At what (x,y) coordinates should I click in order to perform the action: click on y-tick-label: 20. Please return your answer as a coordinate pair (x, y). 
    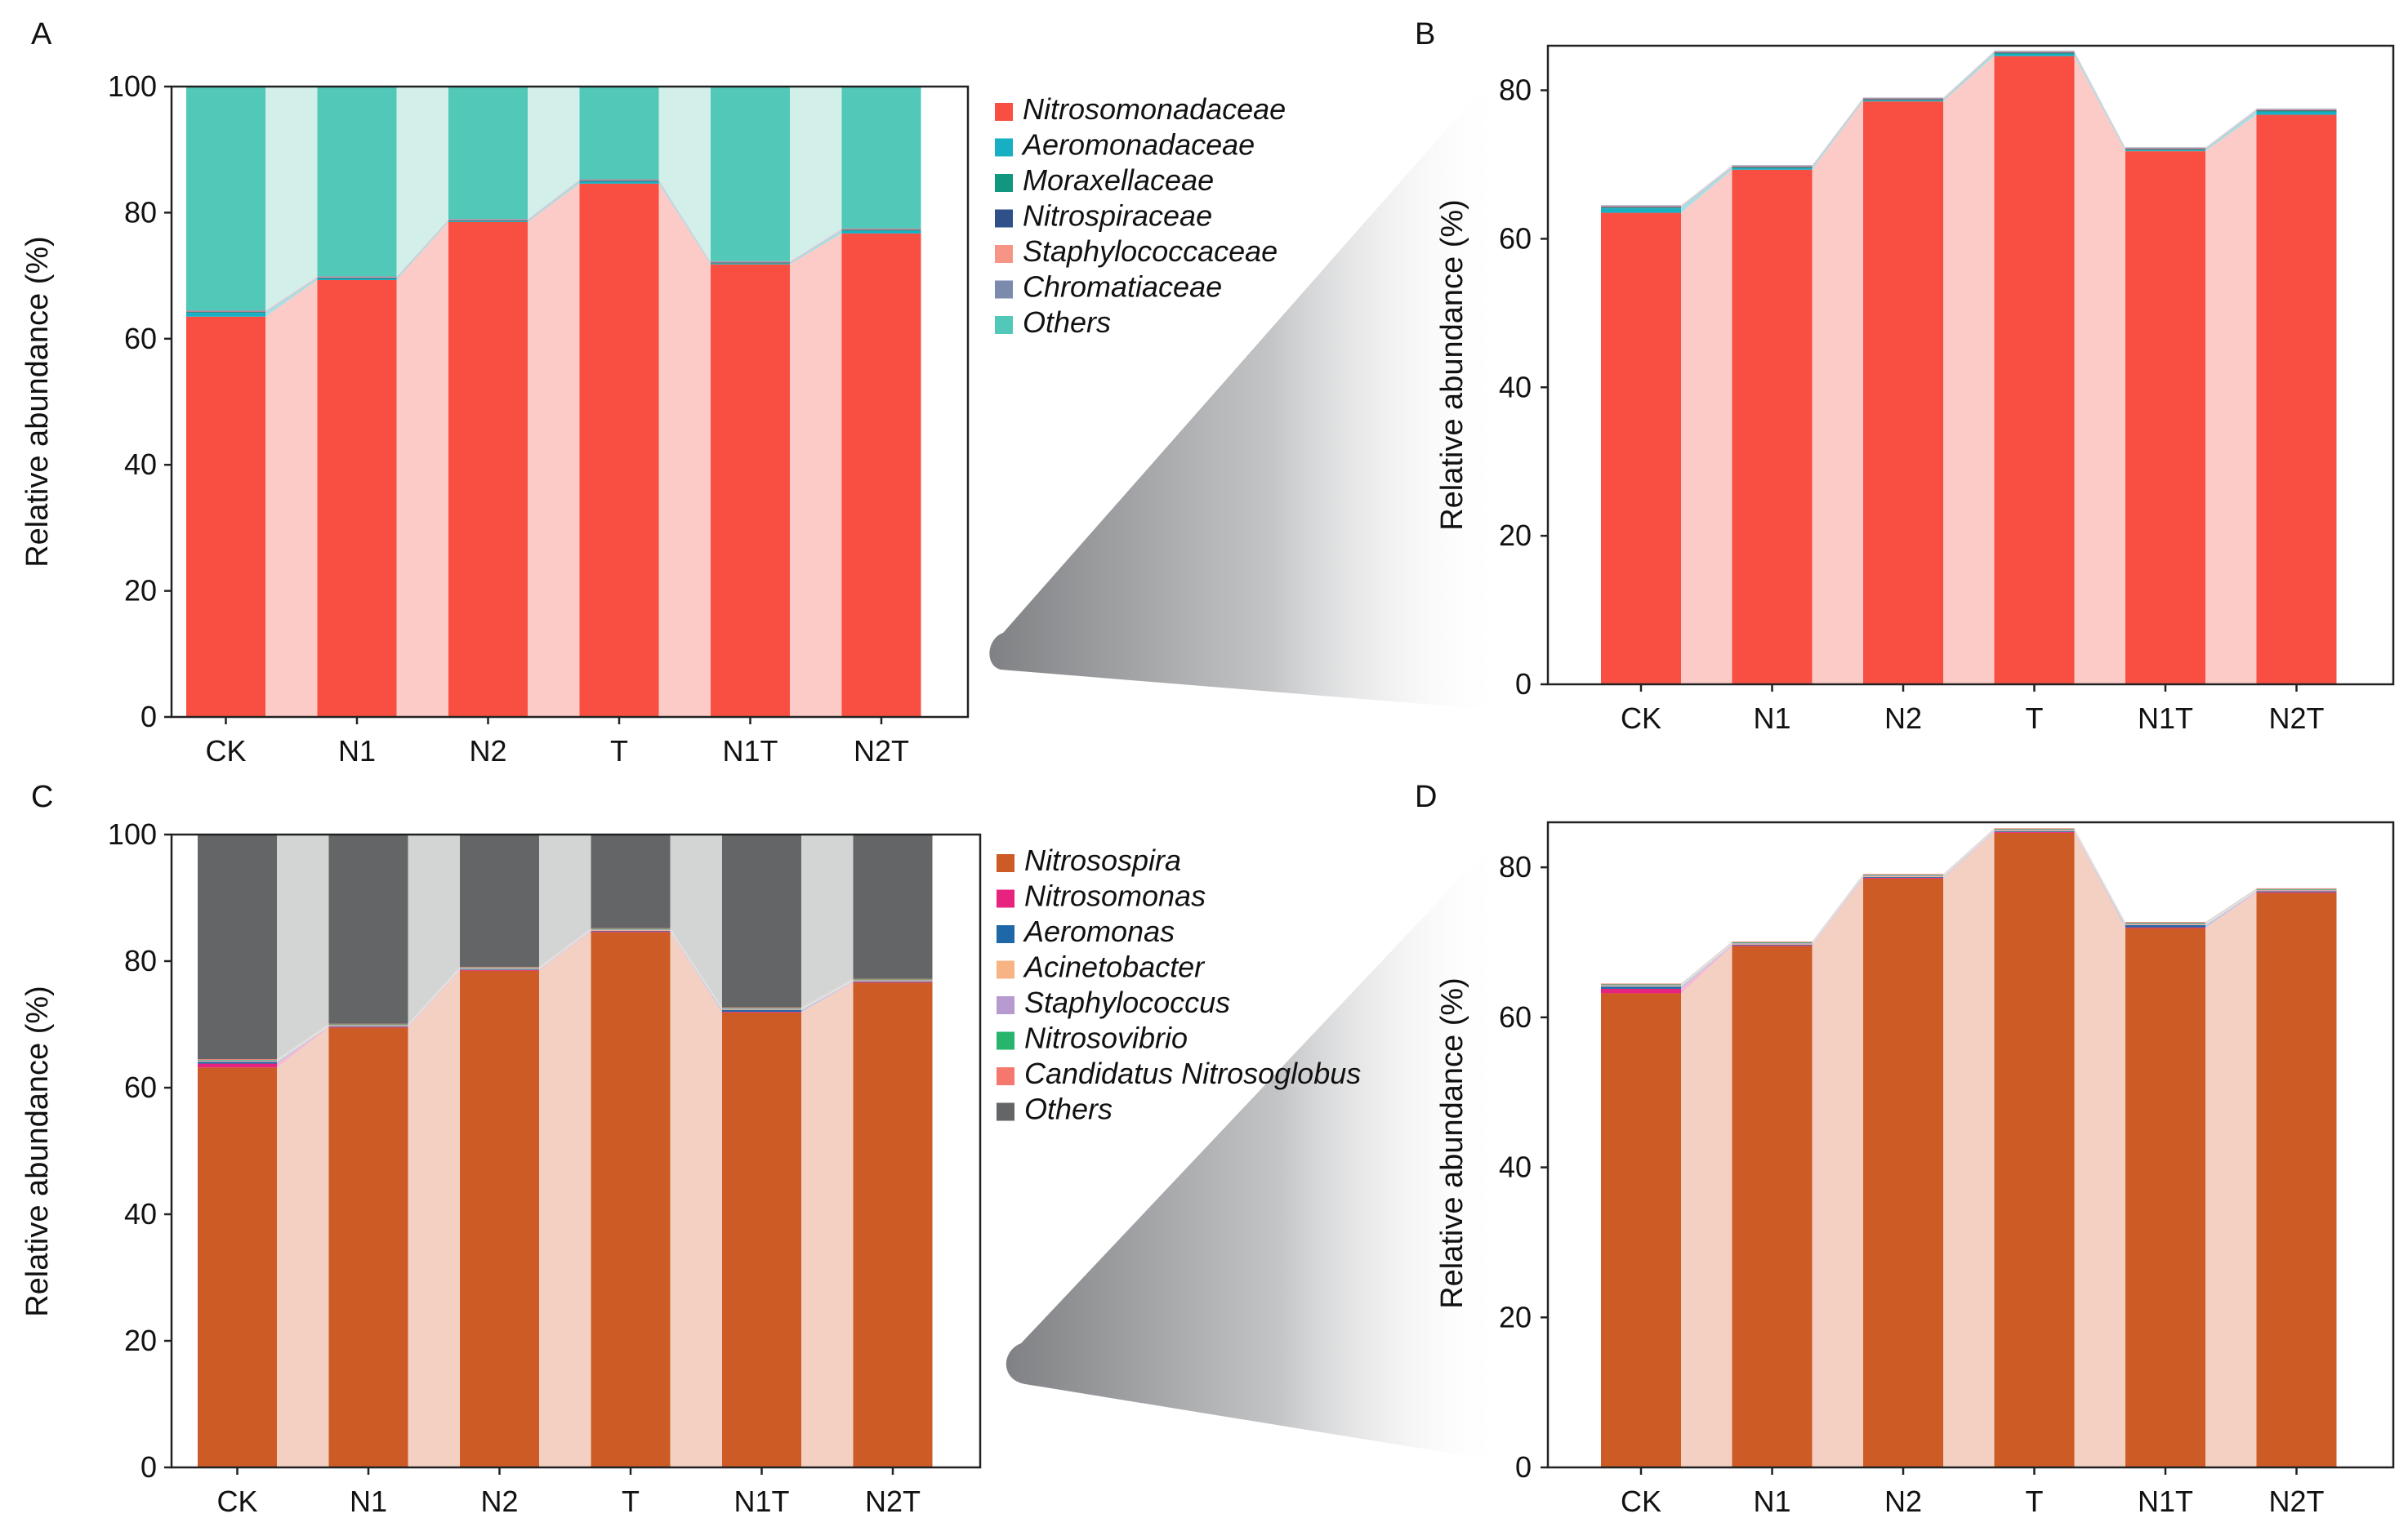
    Looking at the image, I should click on (140, 591).